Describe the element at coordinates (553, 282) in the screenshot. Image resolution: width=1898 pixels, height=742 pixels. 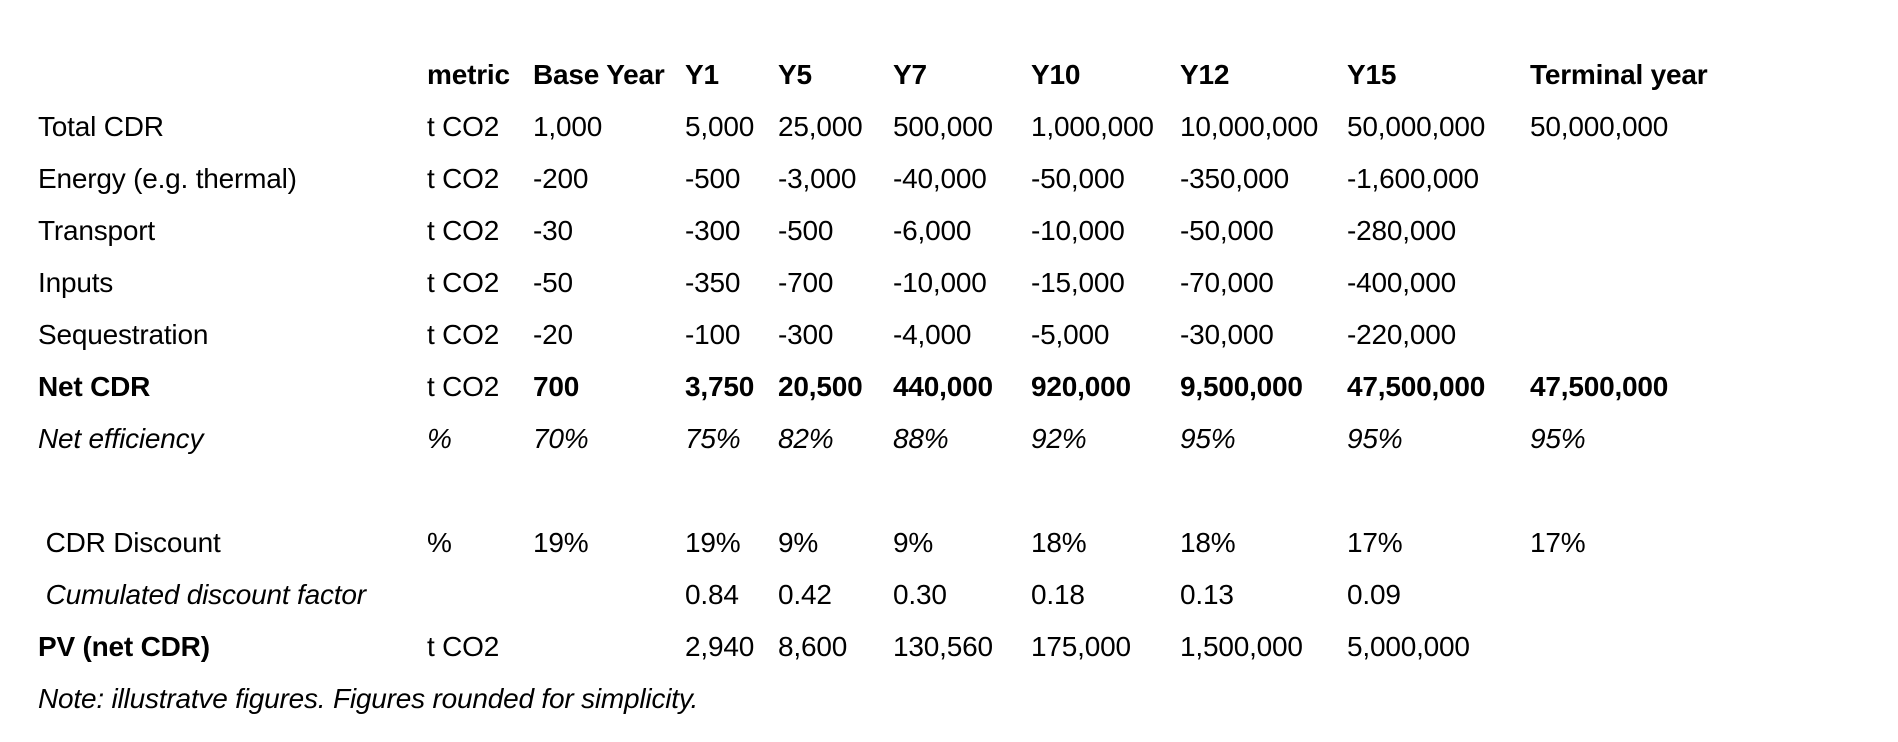
I see `value-cell: -50` at that location.